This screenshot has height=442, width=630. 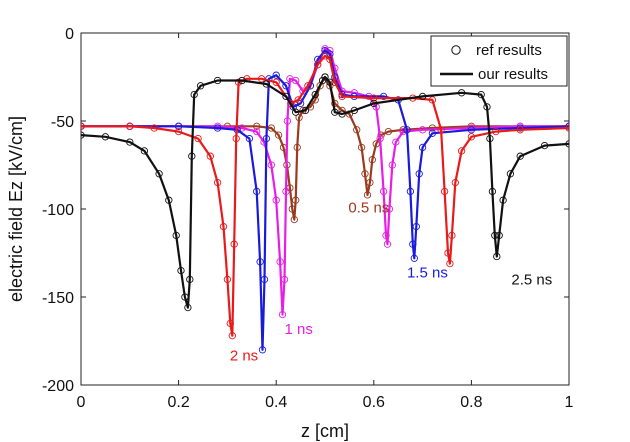 I want to click on y-tick-label: -150, so click(x=58, y=298).